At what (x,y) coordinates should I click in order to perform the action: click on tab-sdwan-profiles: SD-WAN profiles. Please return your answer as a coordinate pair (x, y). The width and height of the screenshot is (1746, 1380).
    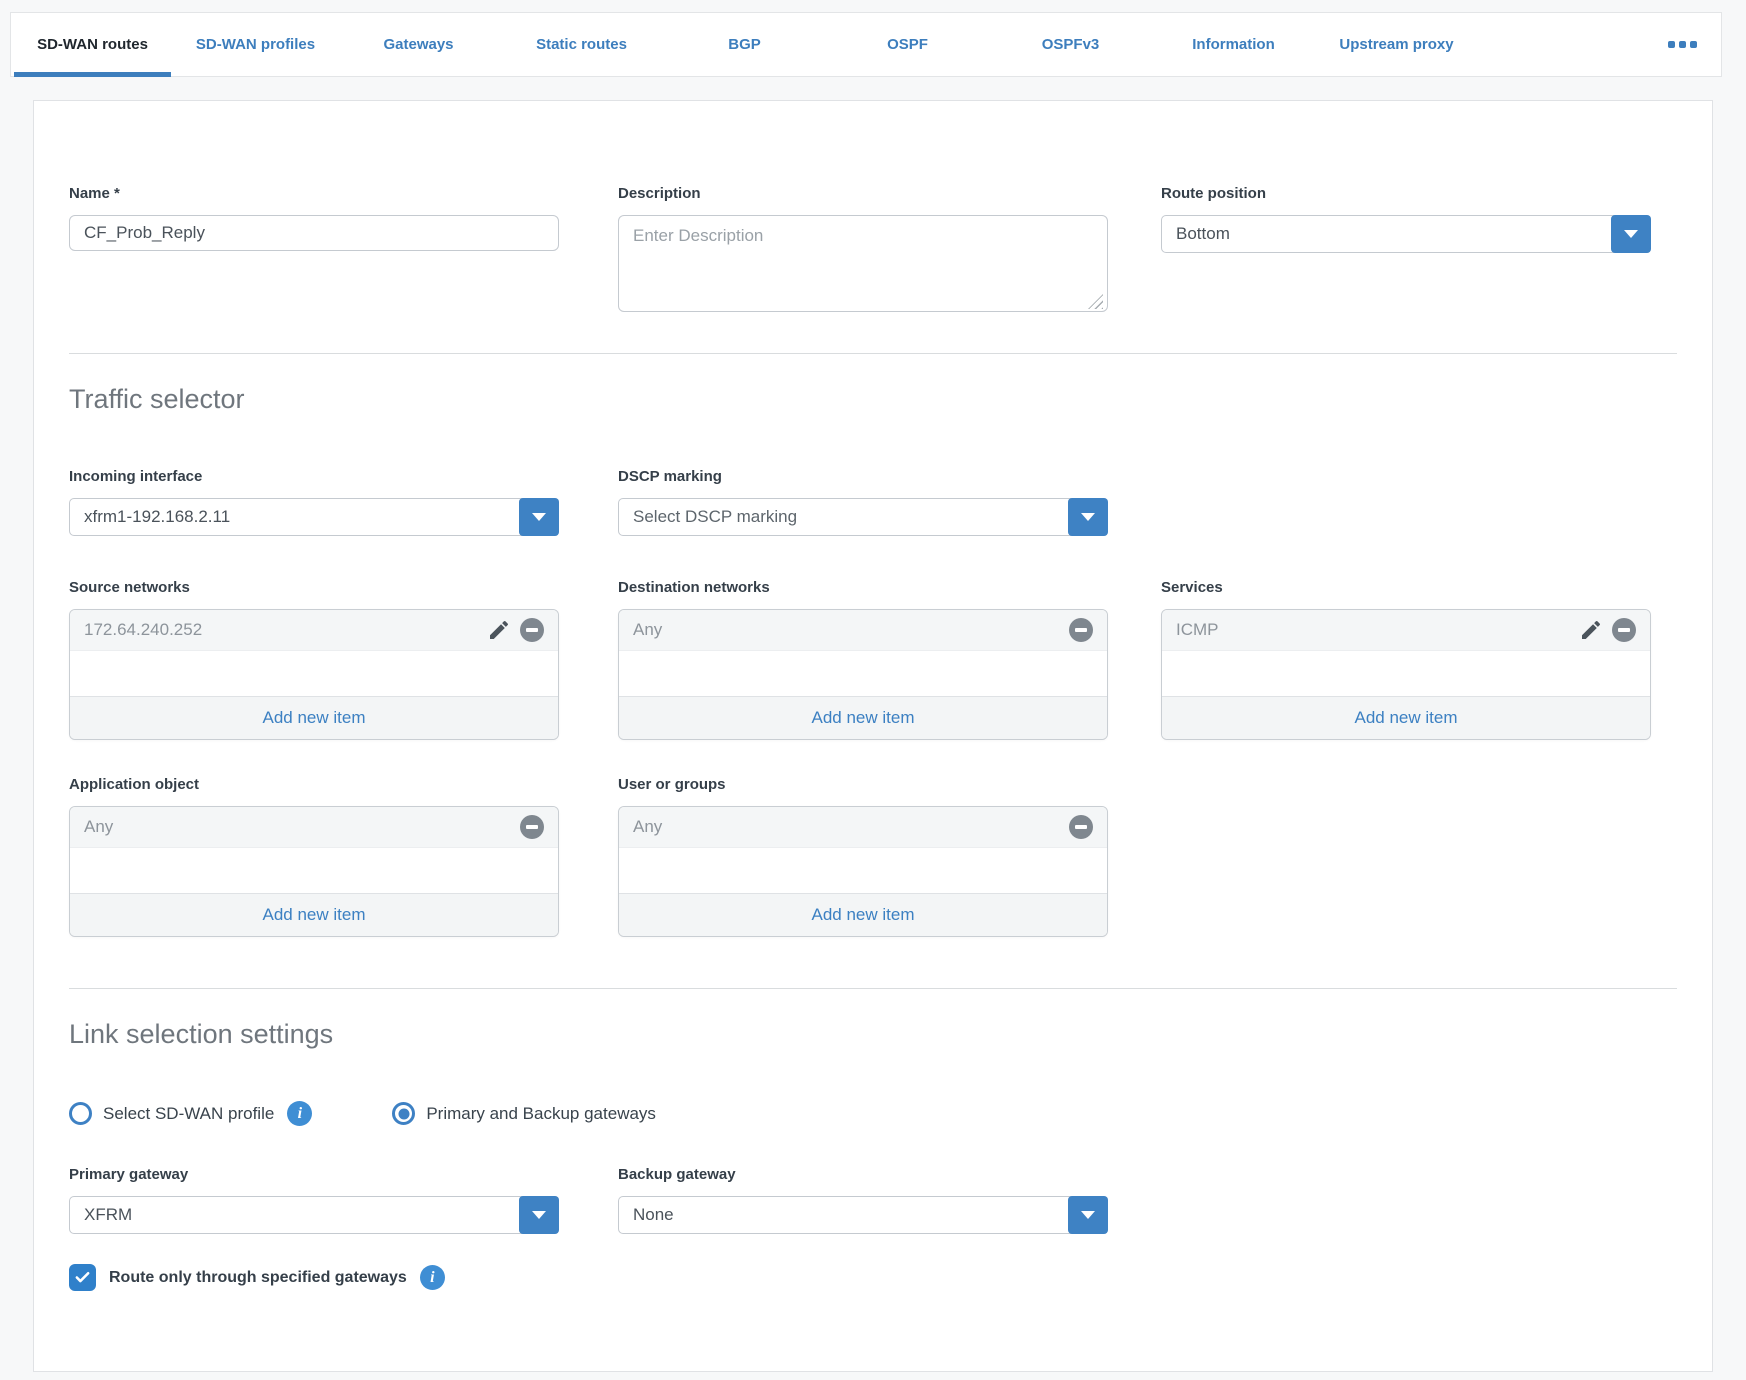
    Looking at the image, I should click on (255, 44).